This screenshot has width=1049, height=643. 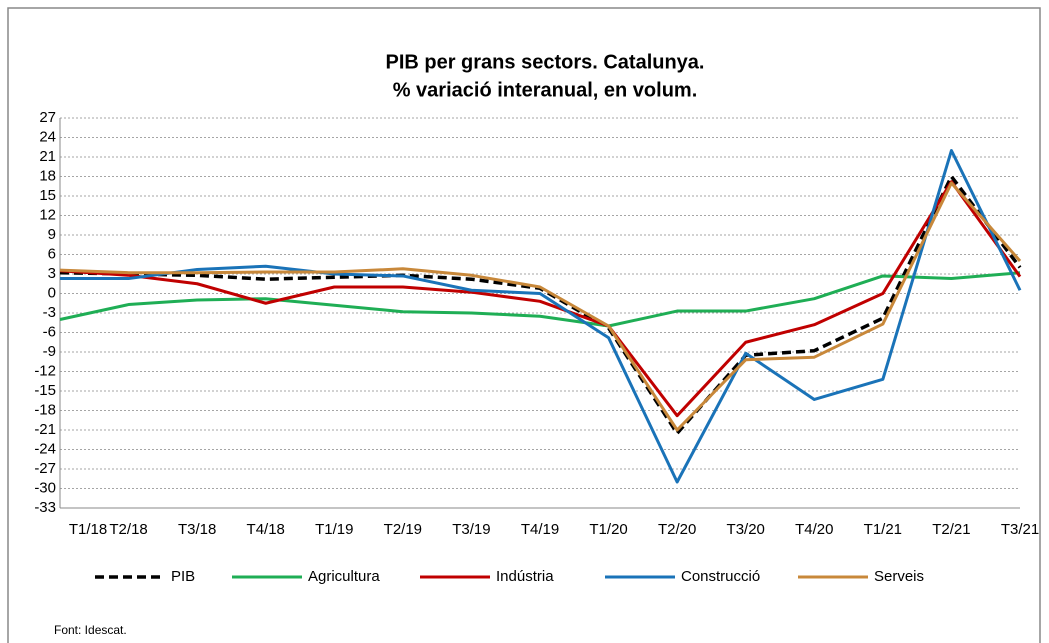 I want to click on y-tick-label: -15, so click(x=45, y=390).